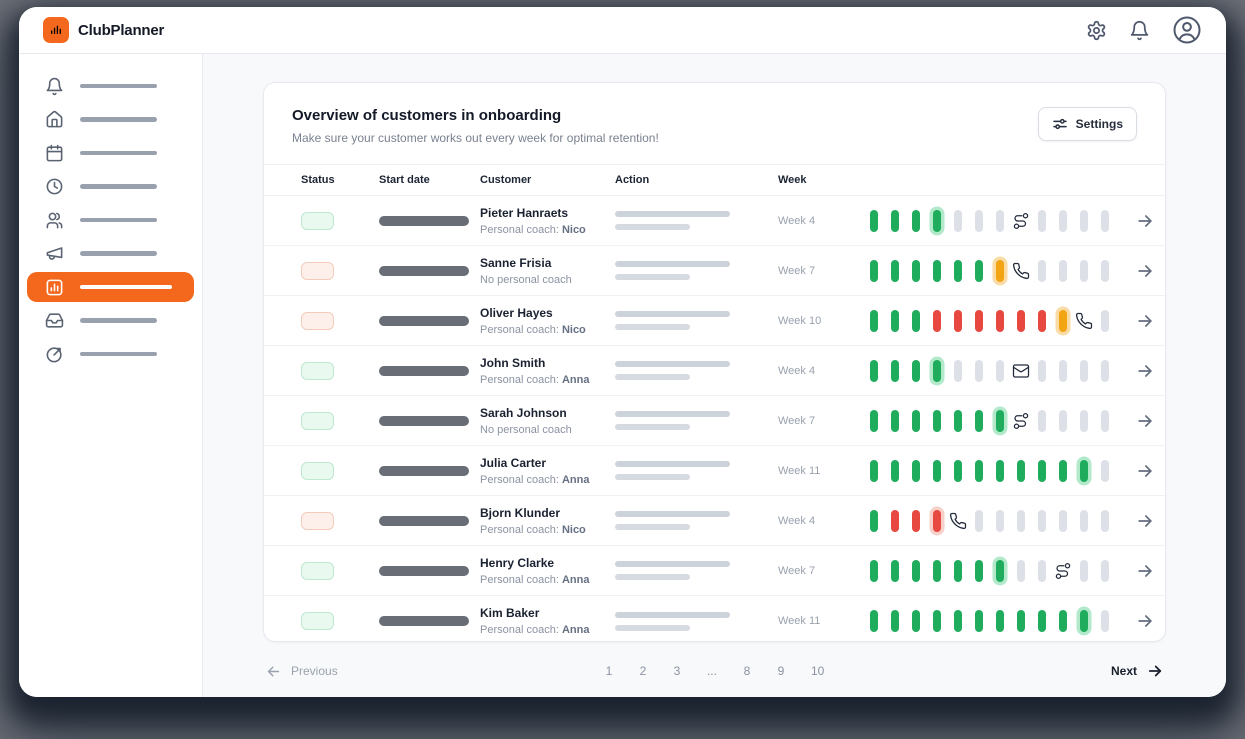 Image resolution: width=1245 pixels, height=739 pixels. I want to click on customer-name: John Smith, so click(513, 362).